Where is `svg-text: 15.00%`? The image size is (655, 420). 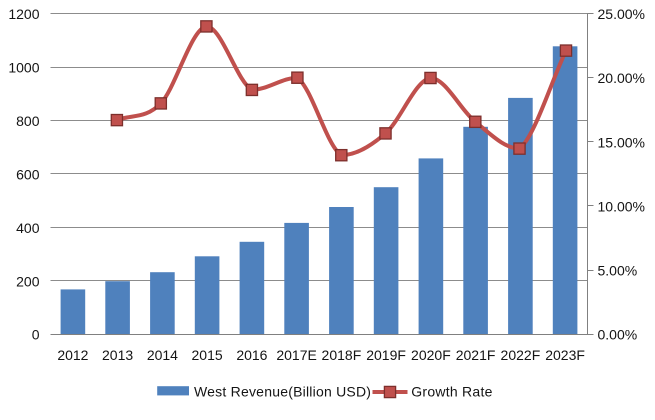 svg-text: 15.00% is located at coordinates (621, 142).